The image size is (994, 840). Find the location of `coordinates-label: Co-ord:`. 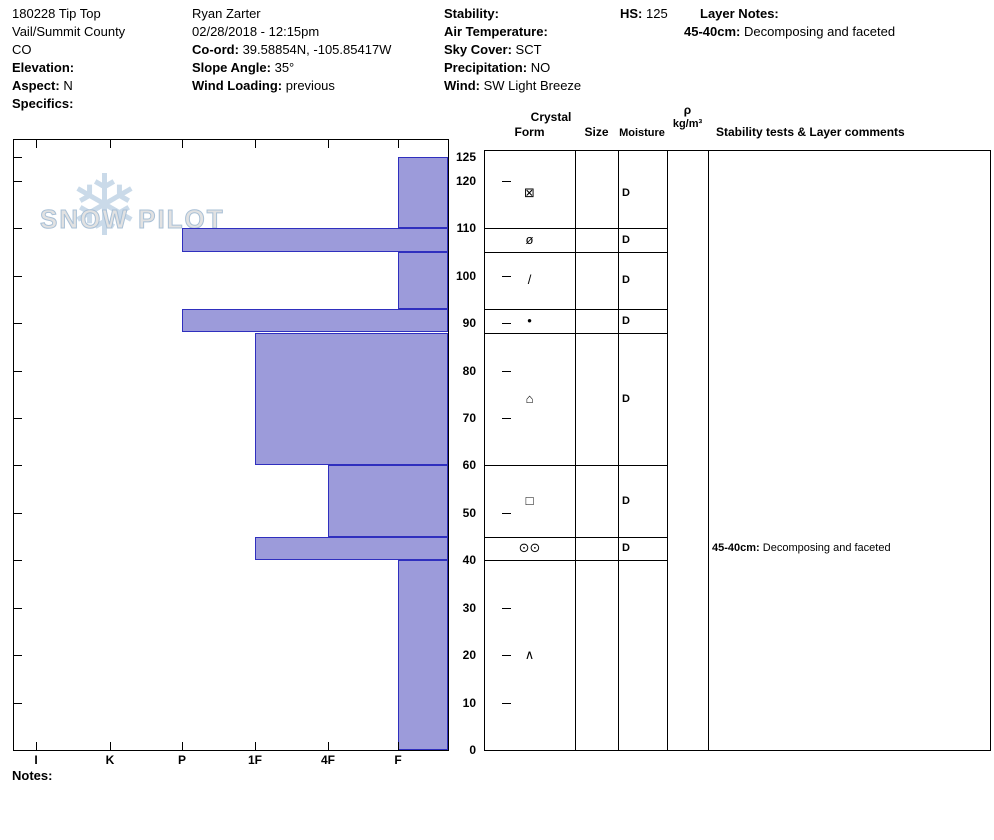

coordinates-label: Co-ord: is located at coordinates (215, 49).